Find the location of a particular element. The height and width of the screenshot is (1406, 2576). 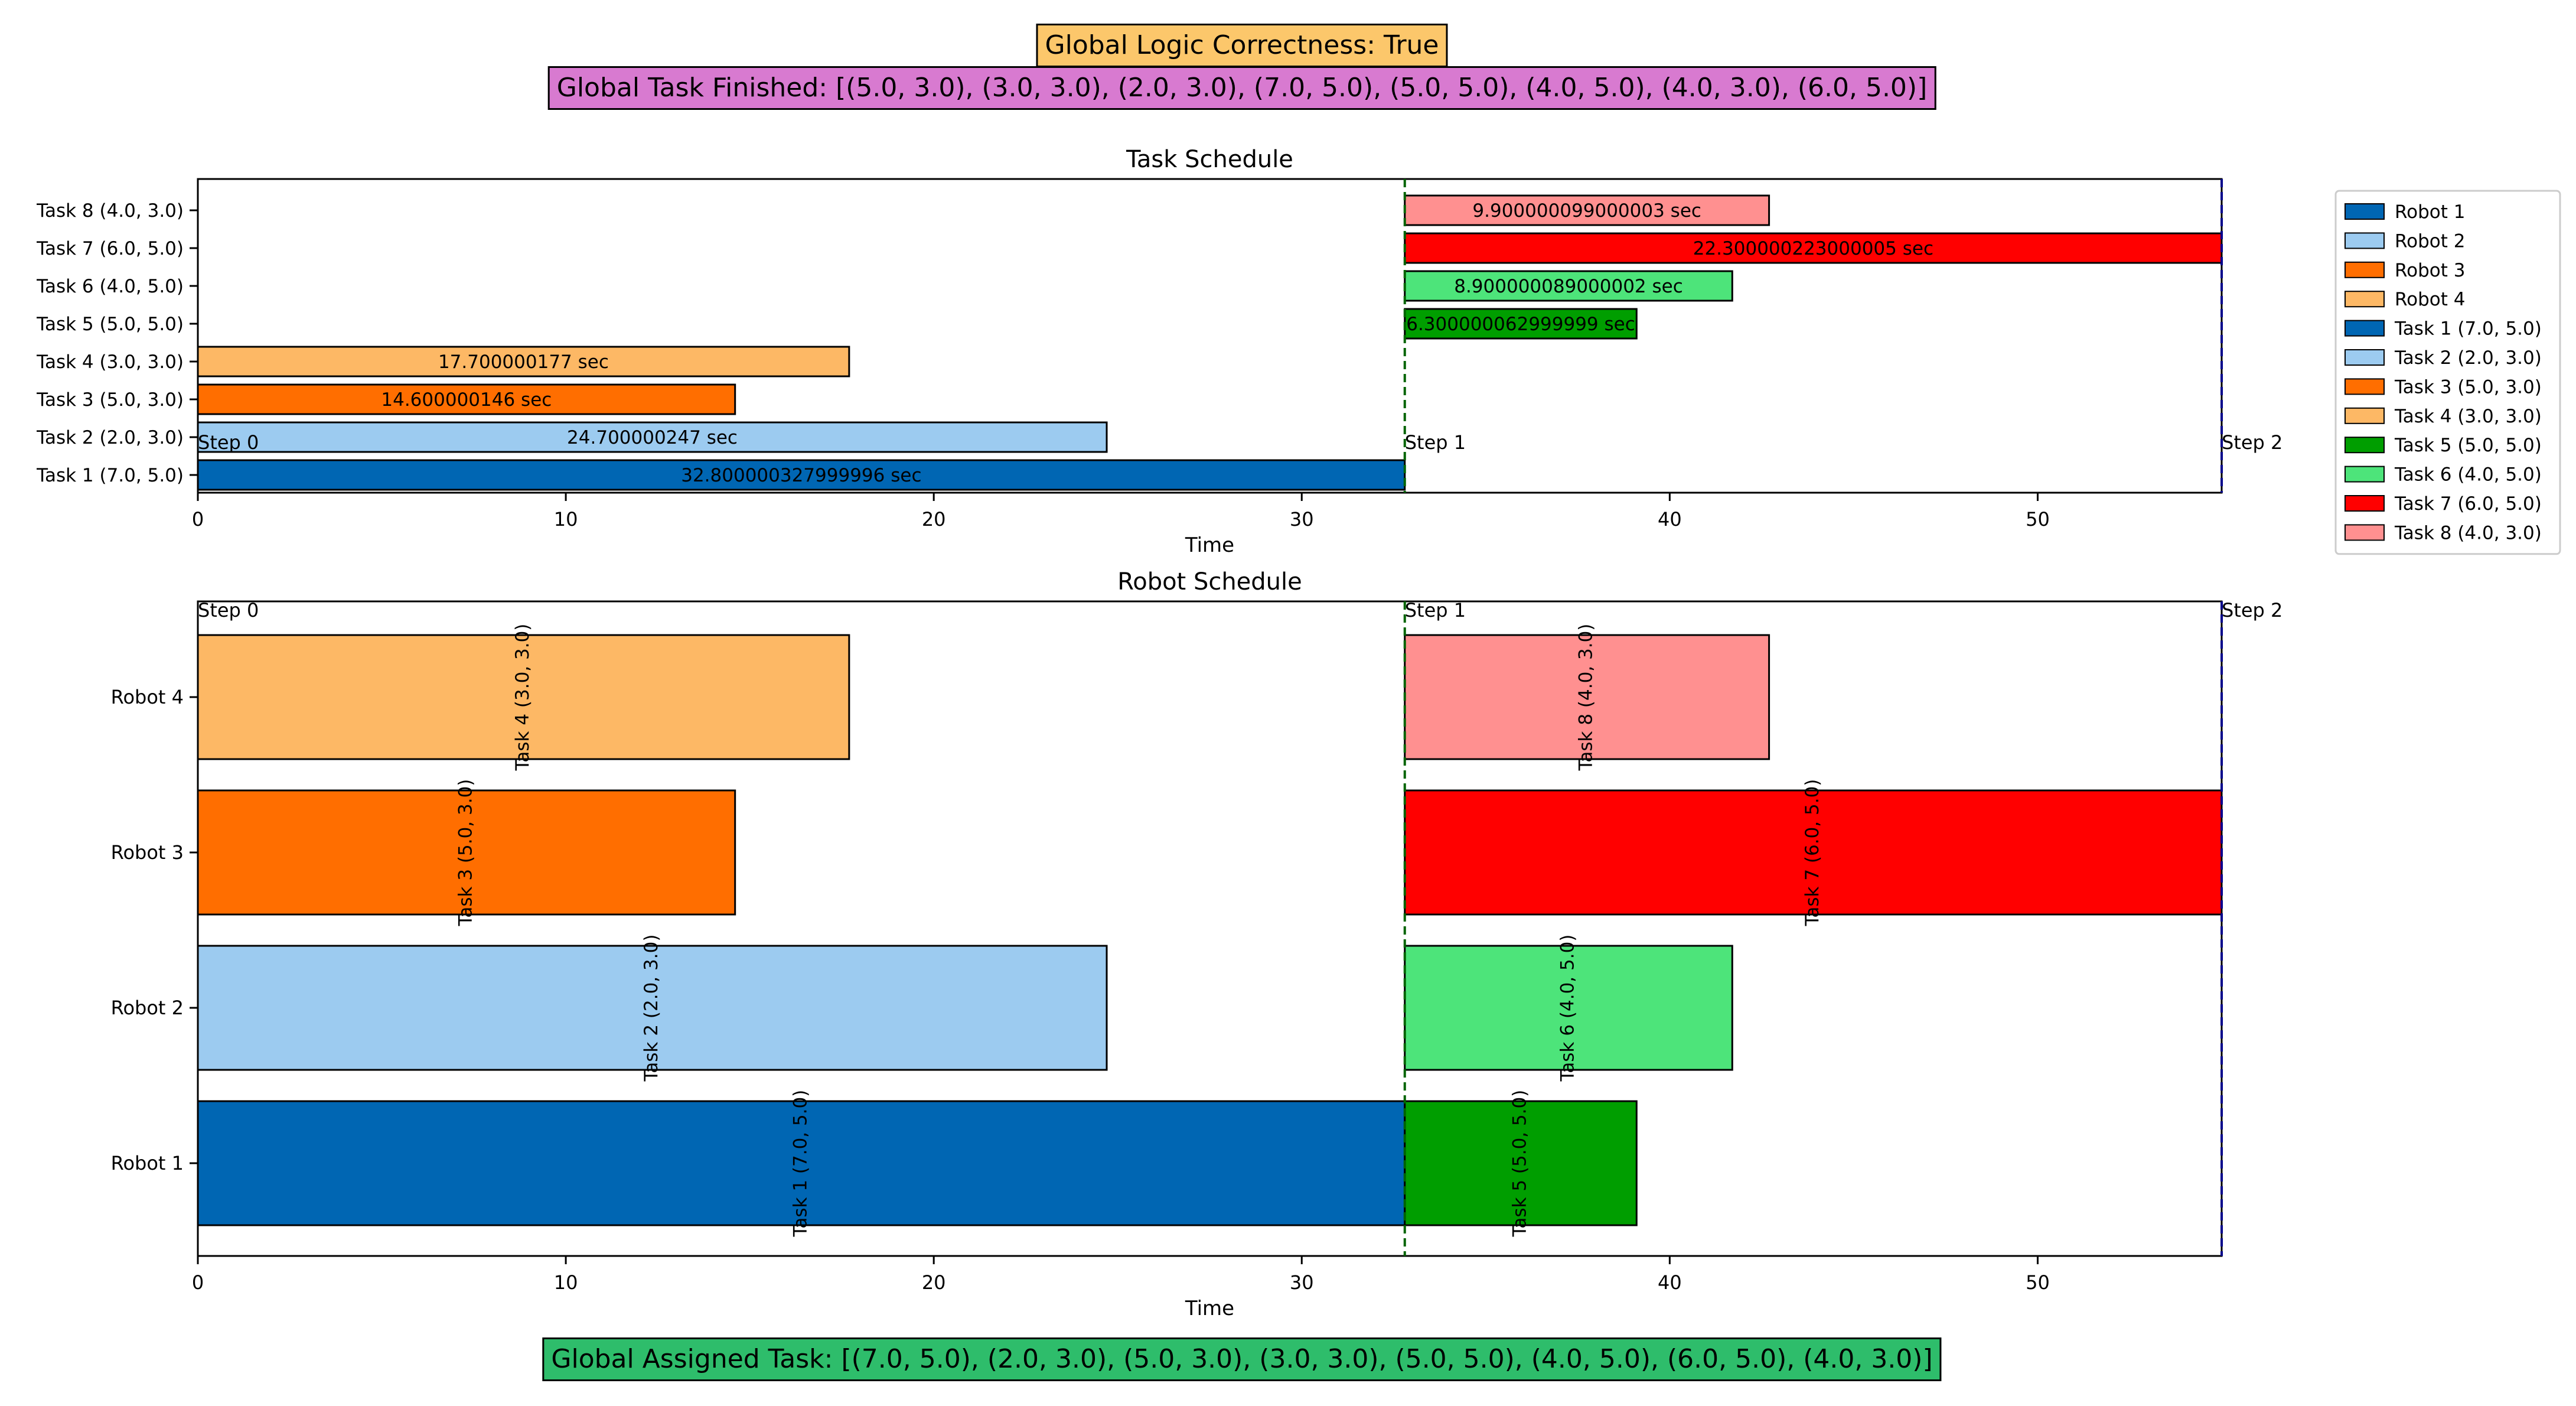

legend-entry-label: Task 7 (6.0, 5.0) is located at coordinates (2468, 504).